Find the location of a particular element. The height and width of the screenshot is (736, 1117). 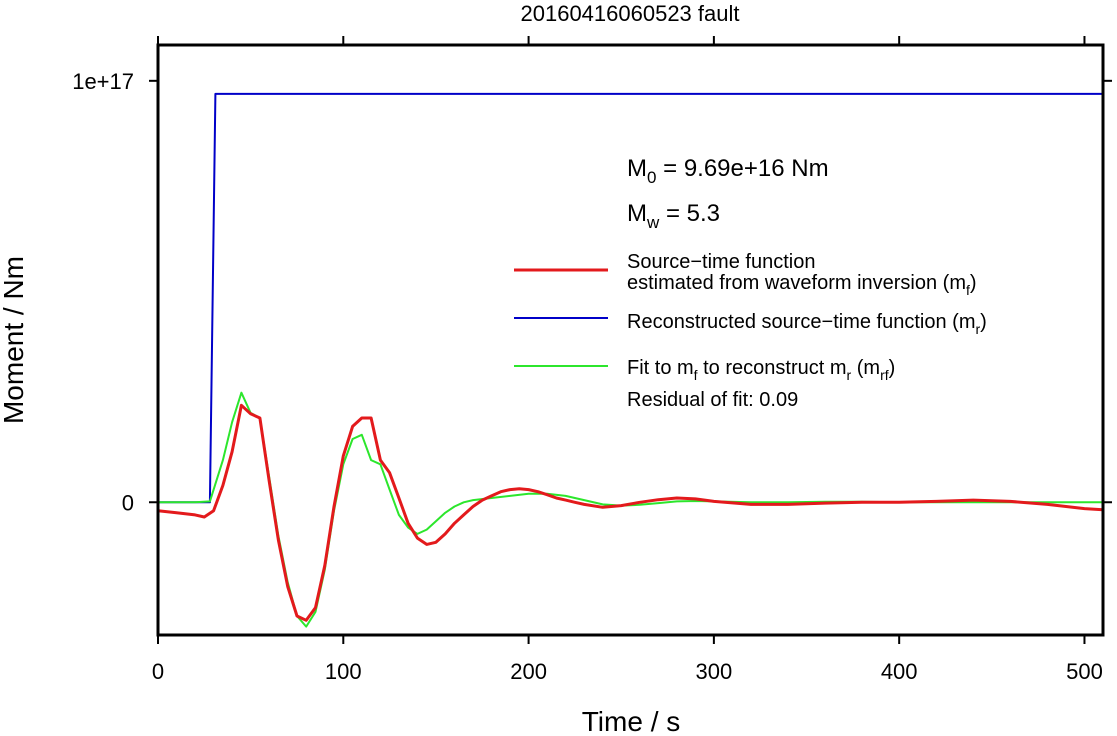

m0-value: = 9.69e+16 Nm is located at coordinates (742, 168).